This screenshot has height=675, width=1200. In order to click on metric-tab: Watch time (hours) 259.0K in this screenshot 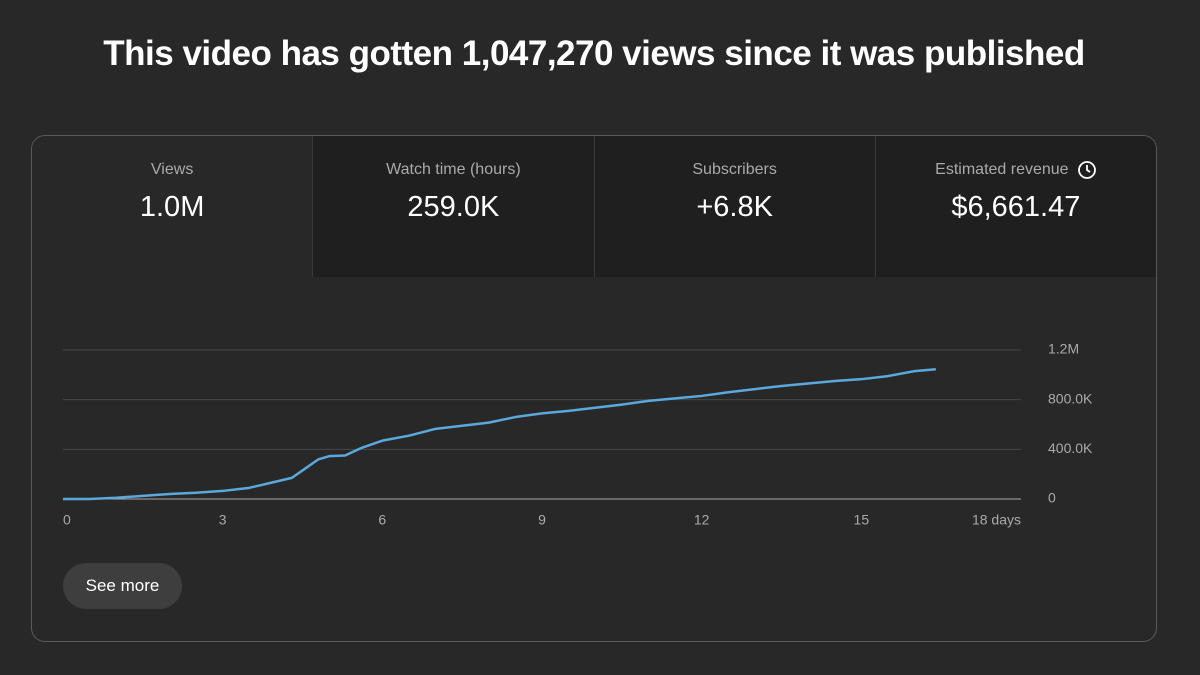, I will do `click(453, 206)`.